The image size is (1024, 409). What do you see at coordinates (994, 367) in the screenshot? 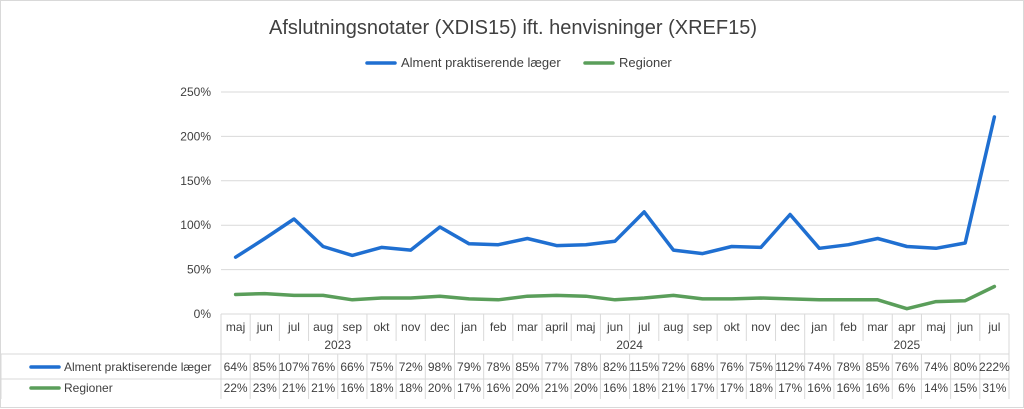
I see `data-label: 222%` at bounding box center [994, 367].